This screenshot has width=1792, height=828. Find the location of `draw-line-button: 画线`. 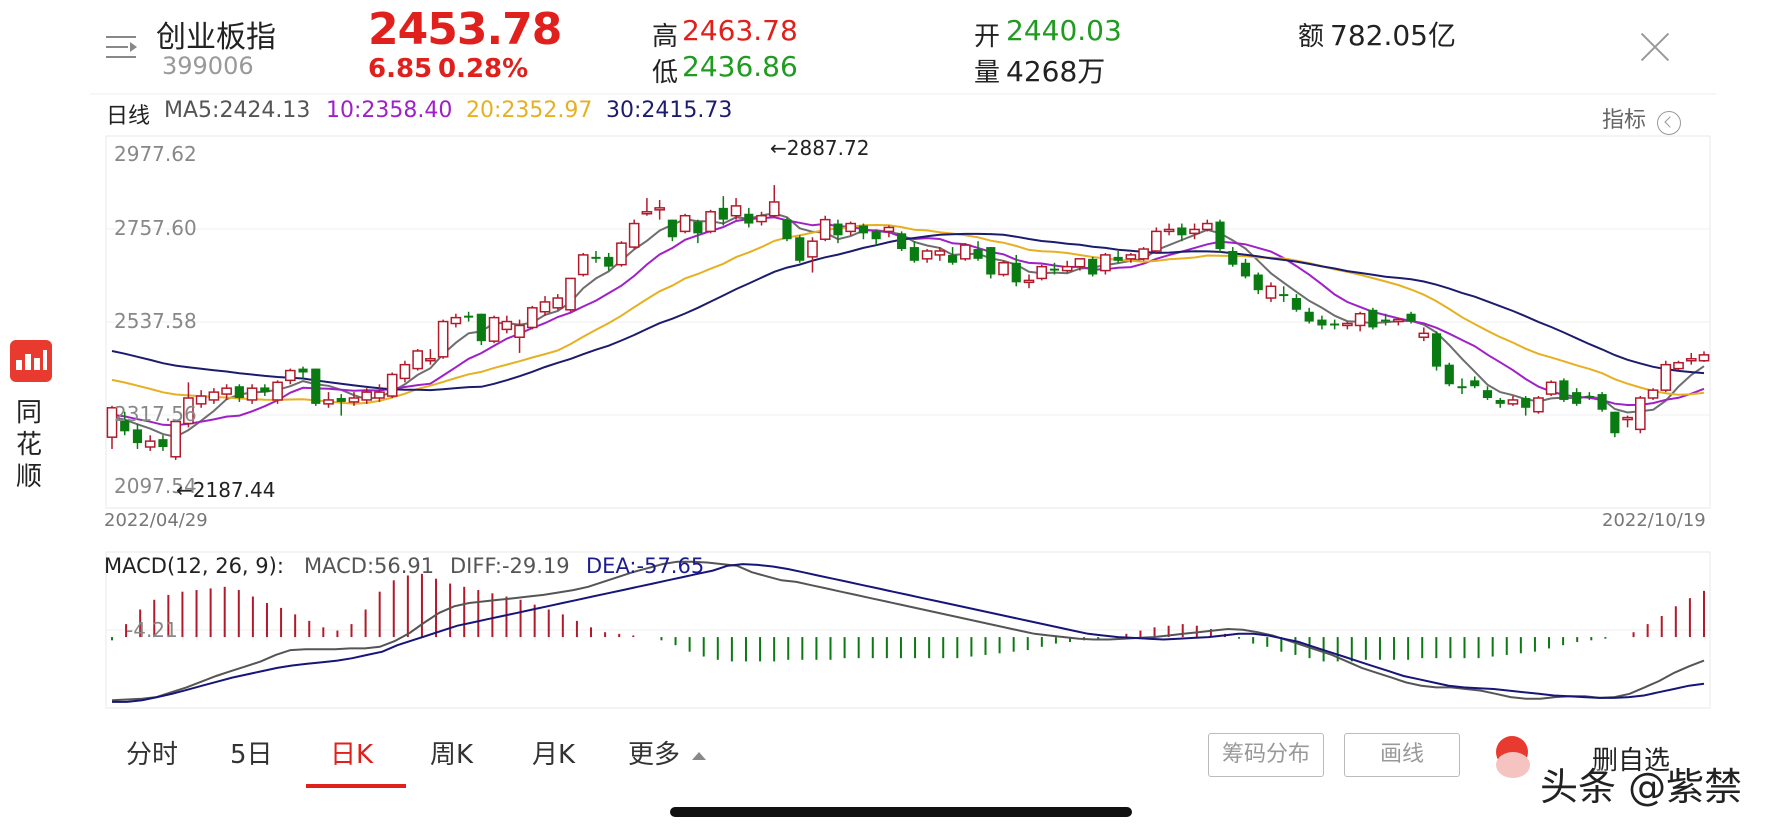

draw-line-button: 画线 is located at coordinates (1402, 755).